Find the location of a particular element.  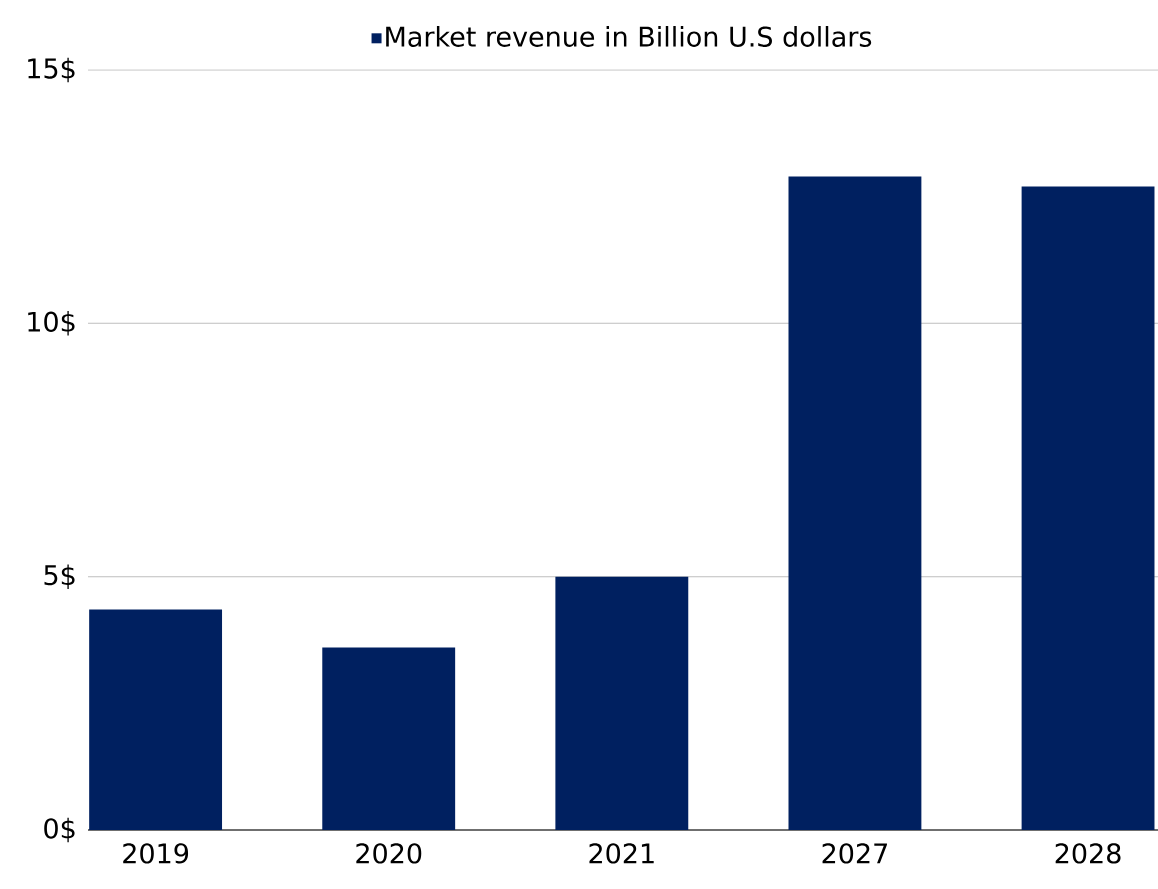

x-tick-label: 2028 is located at coordinates (1088, 853).